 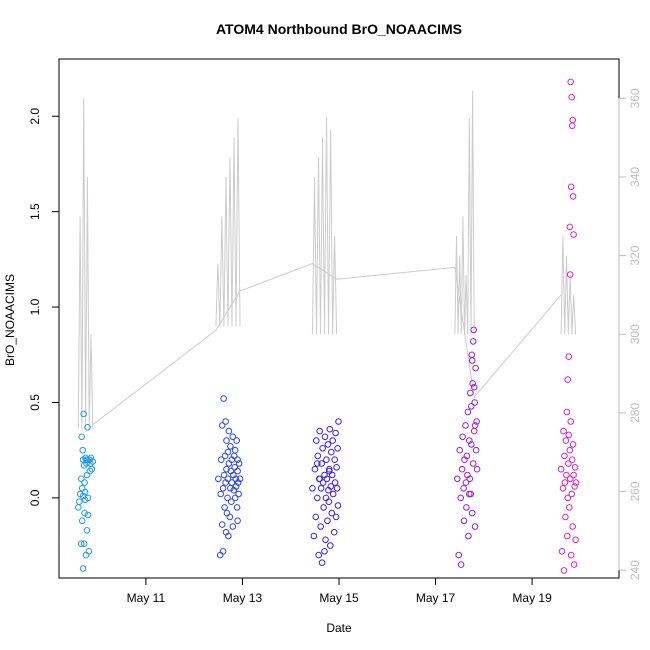 I want to click on x-tick-label: May 17, so click(x=436, y=598).